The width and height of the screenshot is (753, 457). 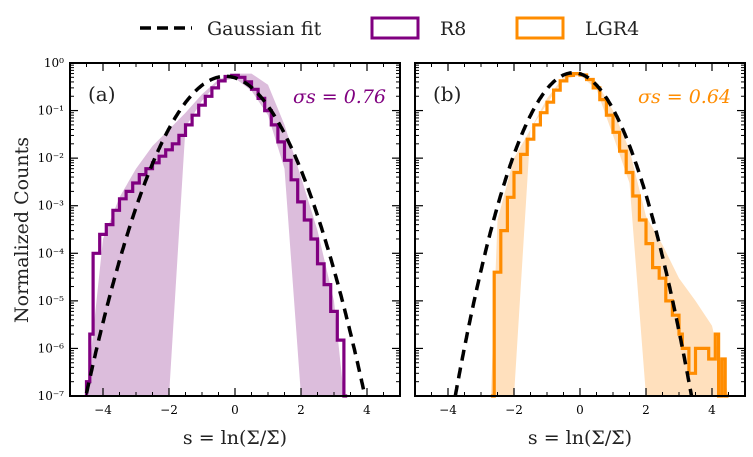 What do you see at coordinates (51, 158) in the screenshot?
I see `y-tick-label: 10⁻²` at bounding box center [51, 158].